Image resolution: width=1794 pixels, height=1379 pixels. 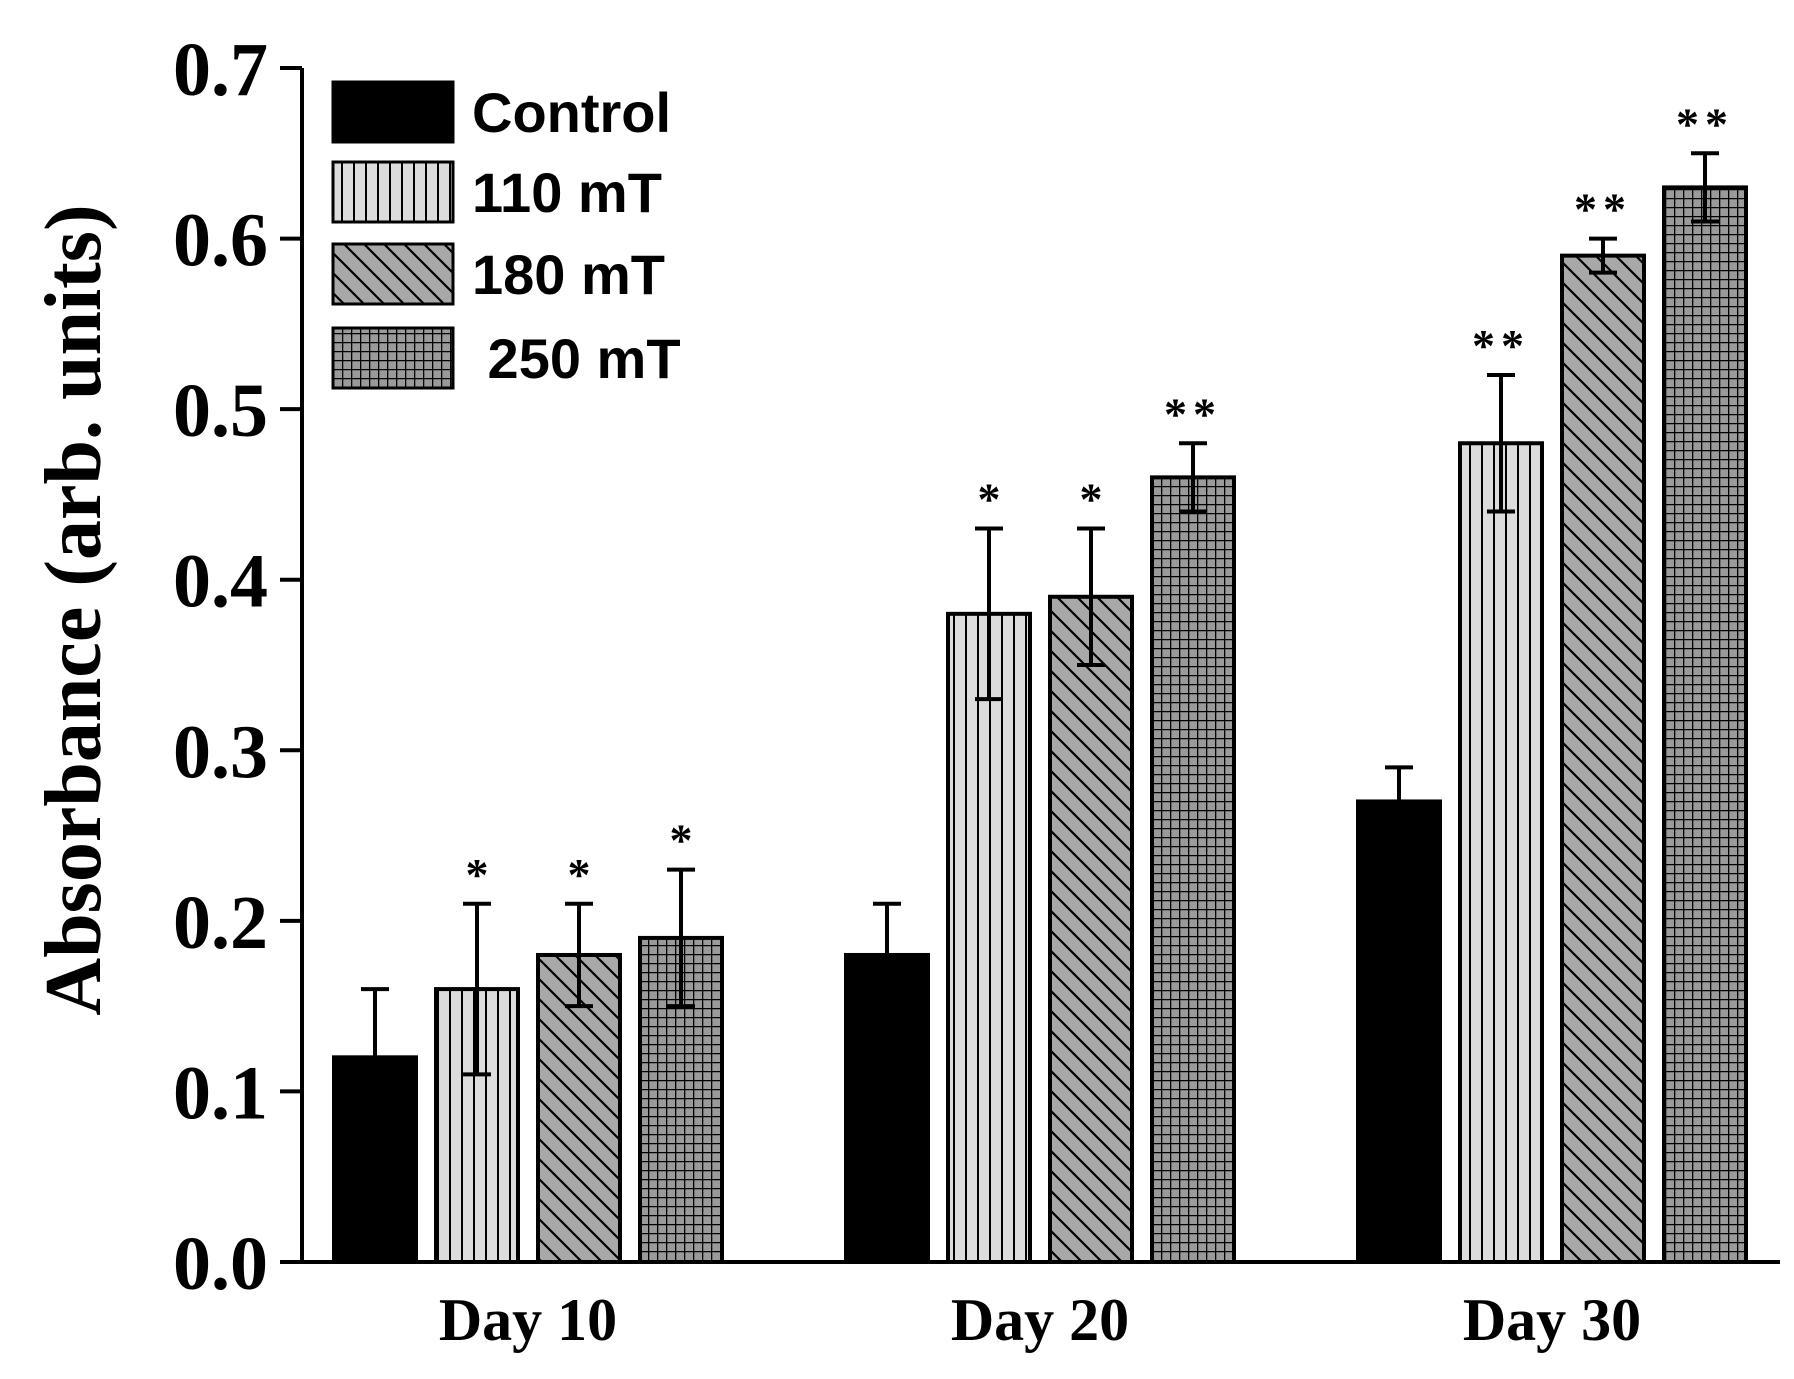 I want to click on legend-item: 180 mT, so click(x=498, y=274).